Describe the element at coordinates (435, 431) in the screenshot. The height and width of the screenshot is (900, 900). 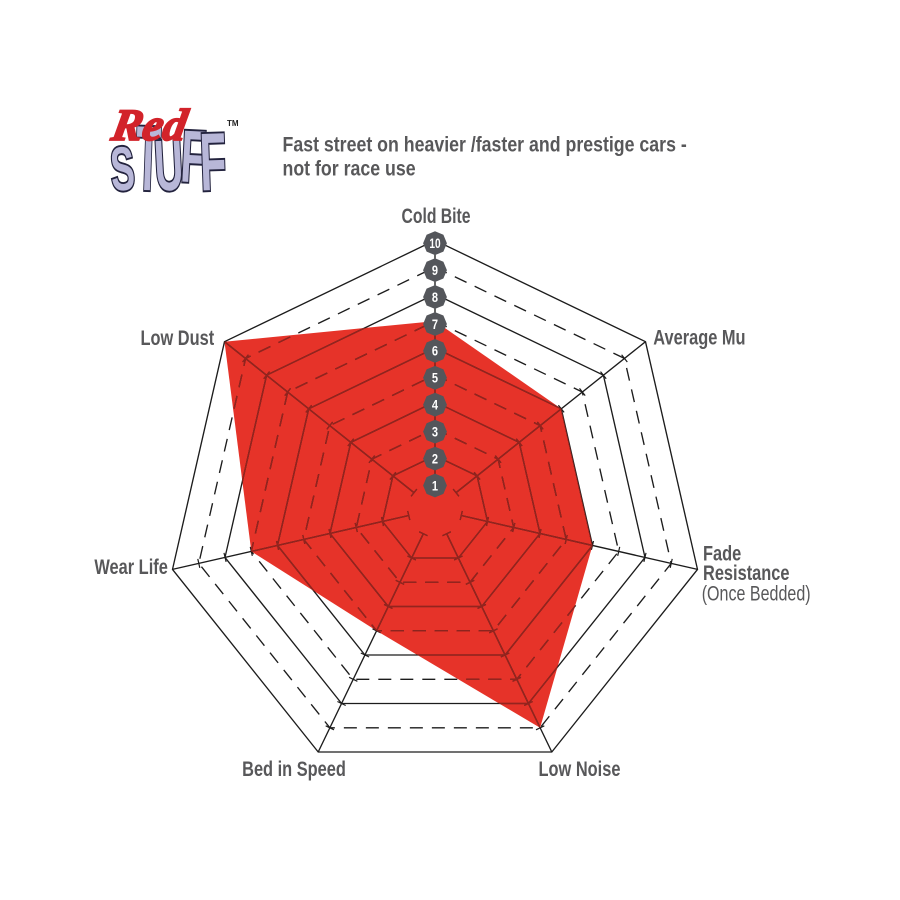
I see `svg-text: 3` at that location.